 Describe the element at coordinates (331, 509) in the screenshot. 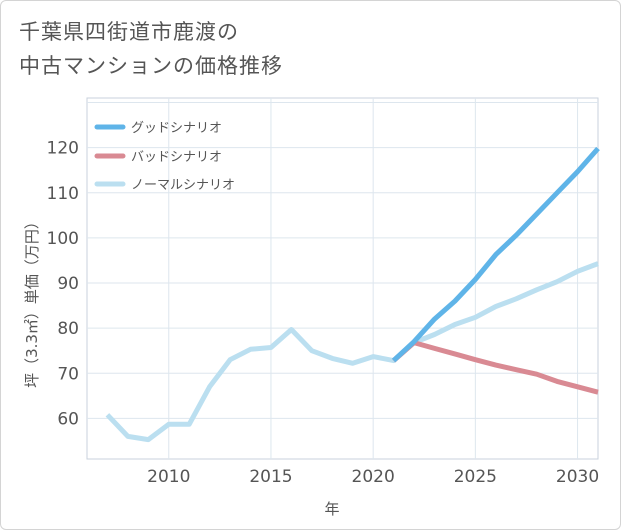

I see `x-axis-label: 年` at that location.